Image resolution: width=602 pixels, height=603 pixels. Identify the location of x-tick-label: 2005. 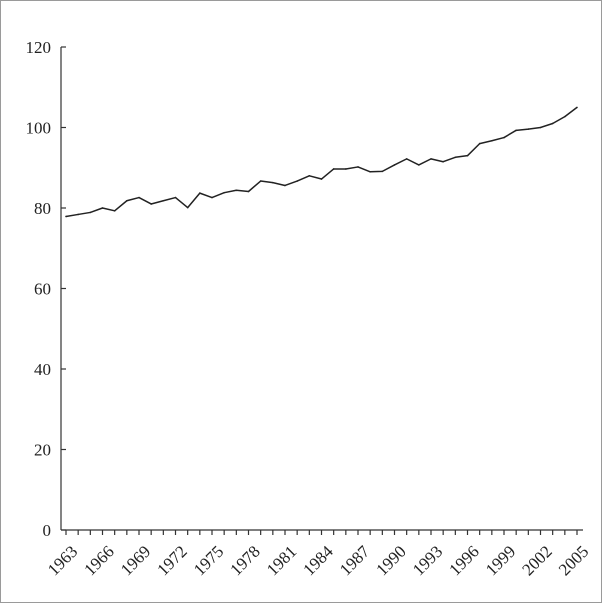
(573, 560).